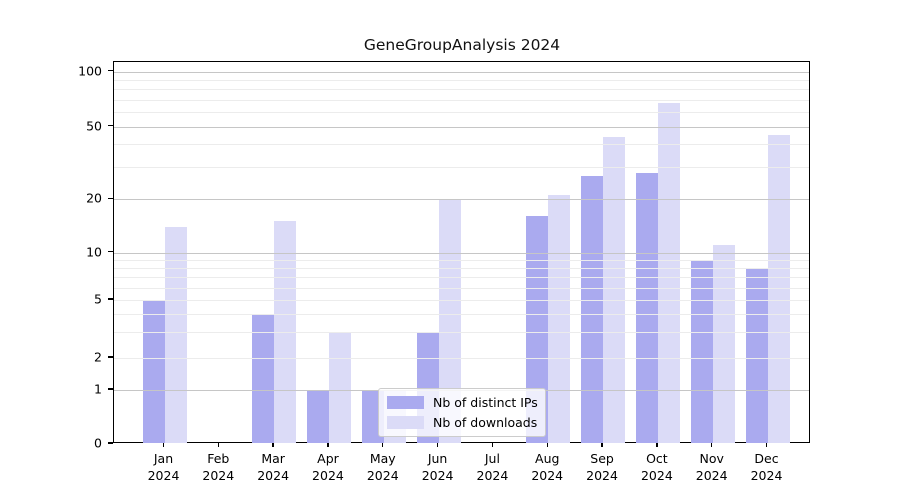 This screenshot has width=900, height=500. What do you see at coordinates (263, 378) in the screenshot?
I see `bar-distinct-ips-mar-2024` at bounding box center [263, 378].